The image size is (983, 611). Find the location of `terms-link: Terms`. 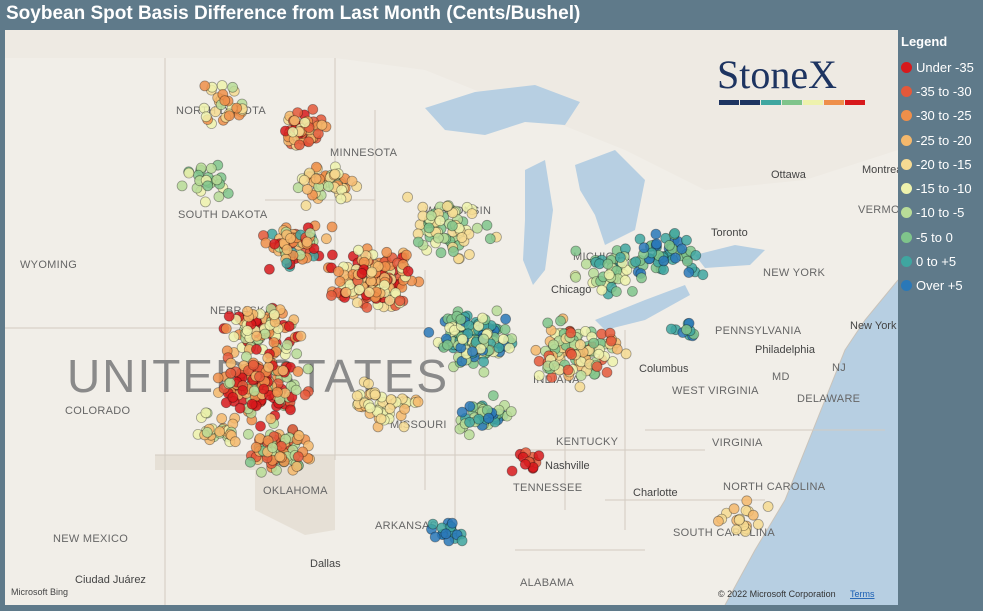

terms-link: Terms is located at coordinates (862, 594).